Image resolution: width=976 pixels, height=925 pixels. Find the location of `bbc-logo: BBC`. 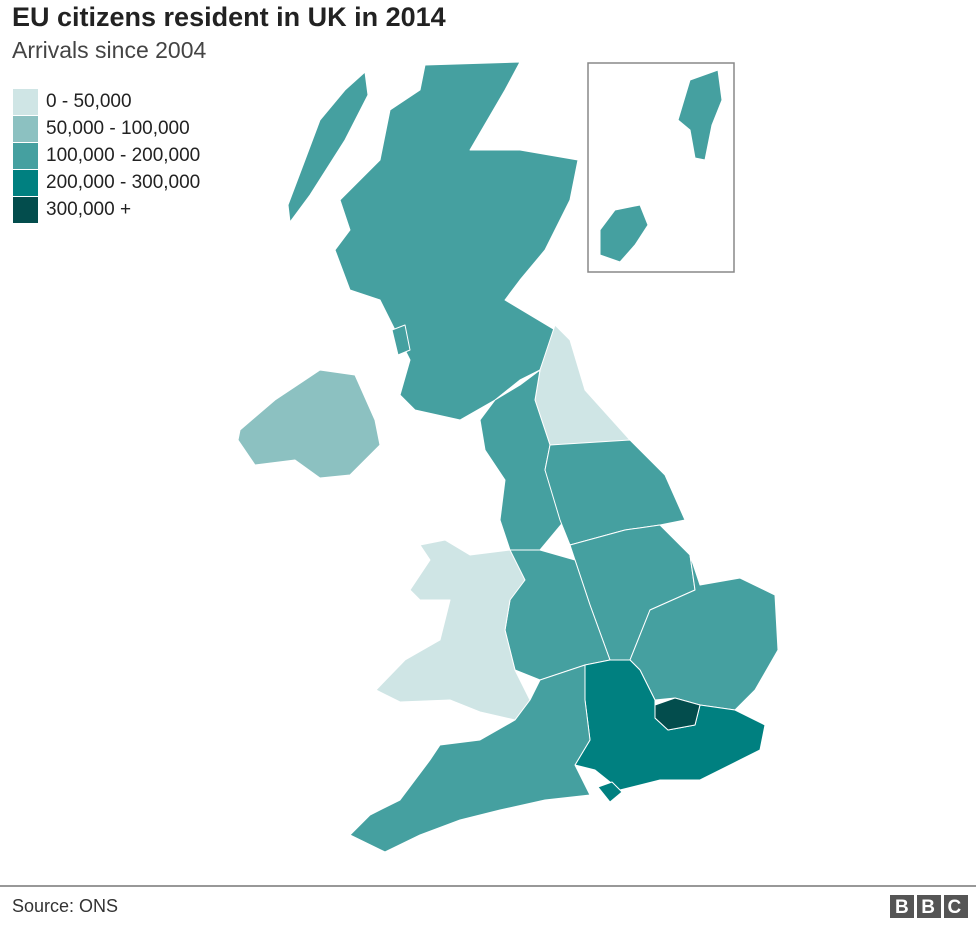

bbc-logo: BBC is located at coordinates (932, 906).